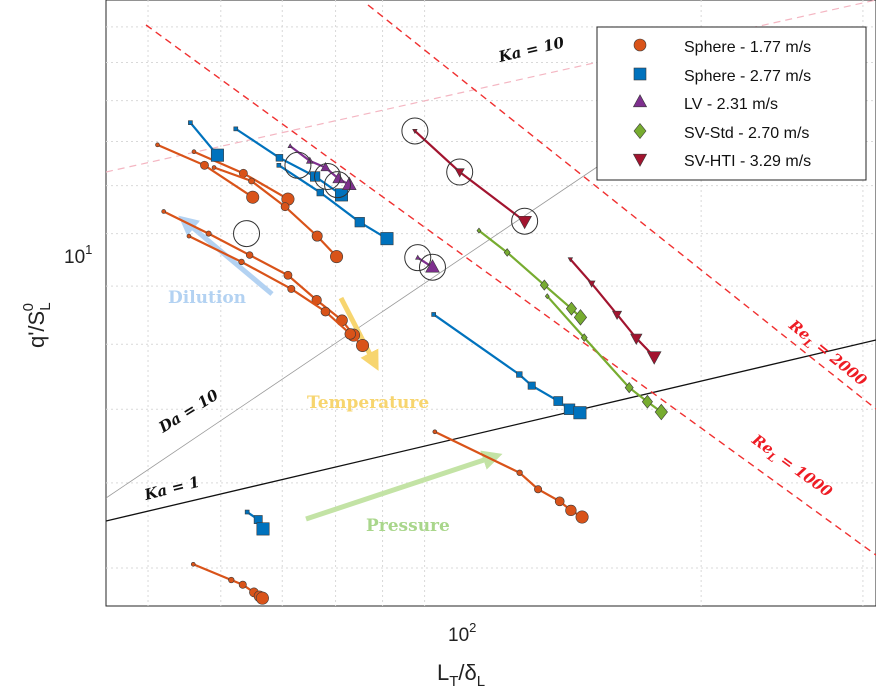 This screenshot has width=876, height=693. What do you see at coordinates (747, 47) in the screenshot?
I see `legend-label-sphere-1: Sphere - 1.77 m/s` at bounding box center [747, 47].